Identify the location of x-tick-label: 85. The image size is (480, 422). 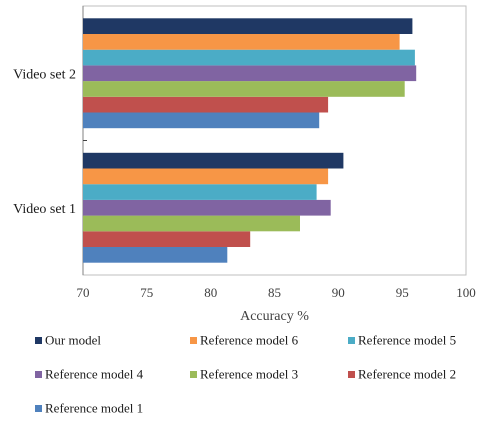
(274, 292).